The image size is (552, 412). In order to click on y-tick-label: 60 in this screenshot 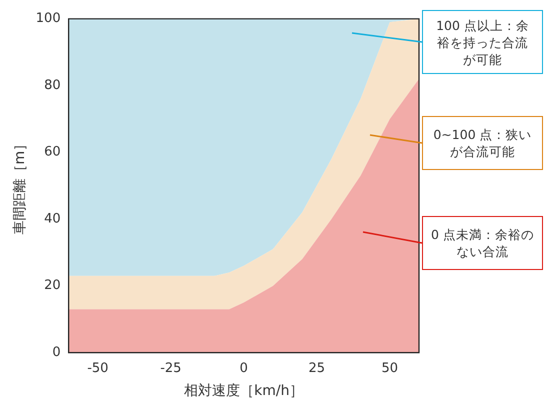, I will do `click(52, 152)`.